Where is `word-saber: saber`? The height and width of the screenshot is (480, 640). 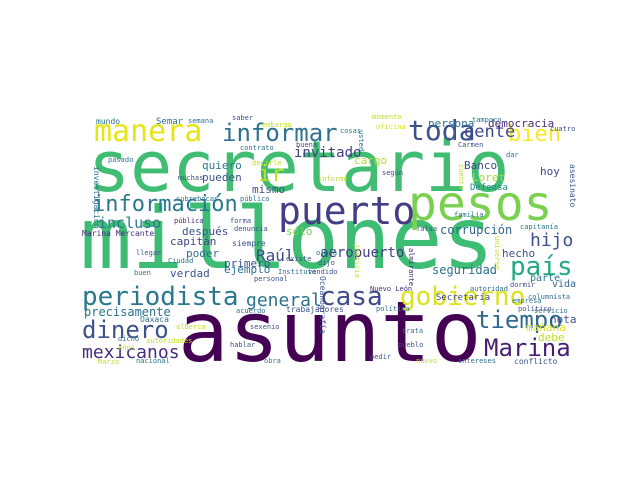 word-saber: saber is located at coordinates (243, 118).